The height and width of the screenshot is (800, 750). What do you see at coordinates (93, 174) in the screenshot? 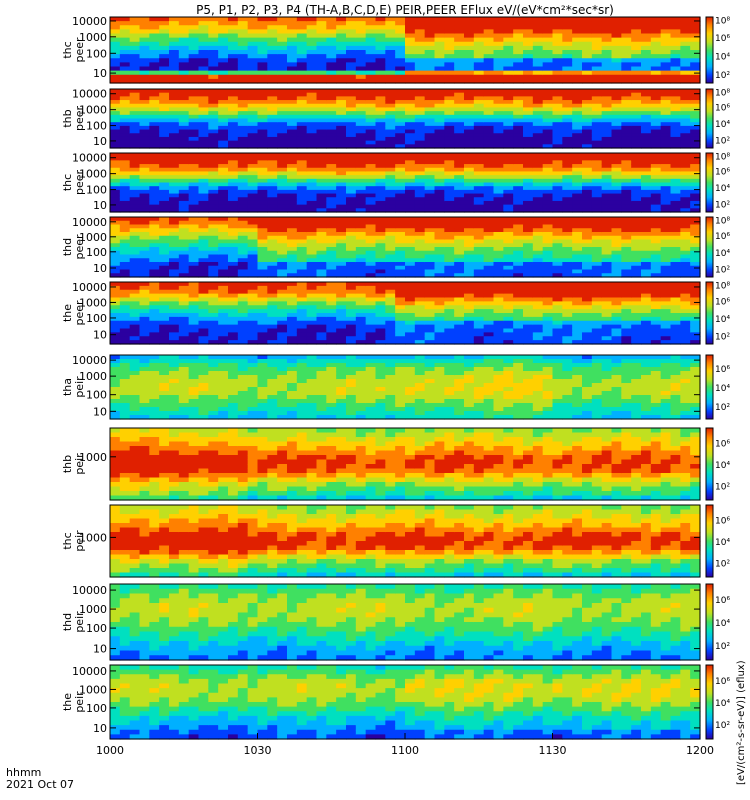
I see `y-tick-label: 1000` at bounding box center [93, 174].